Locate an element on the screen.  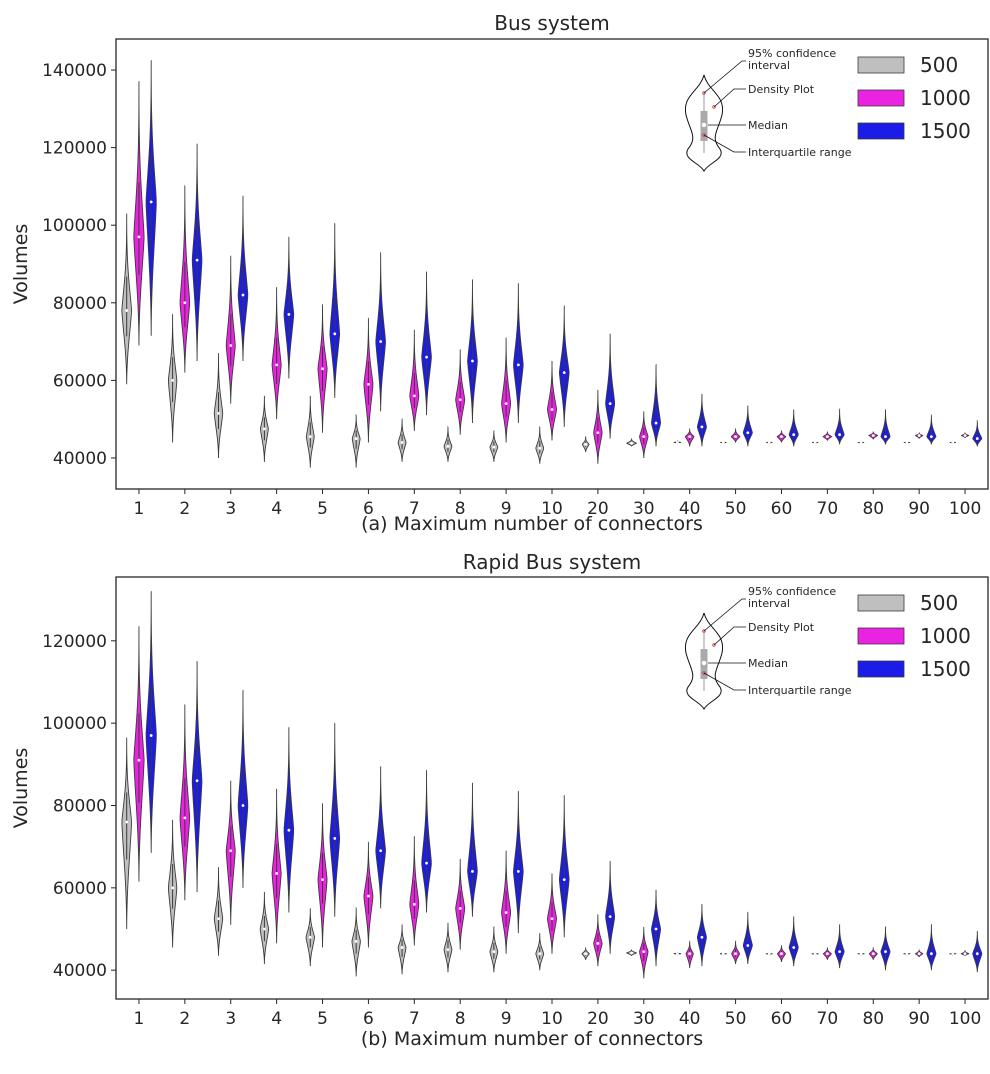
y-tick-label: 80000 is located at coordinates (80, 304).